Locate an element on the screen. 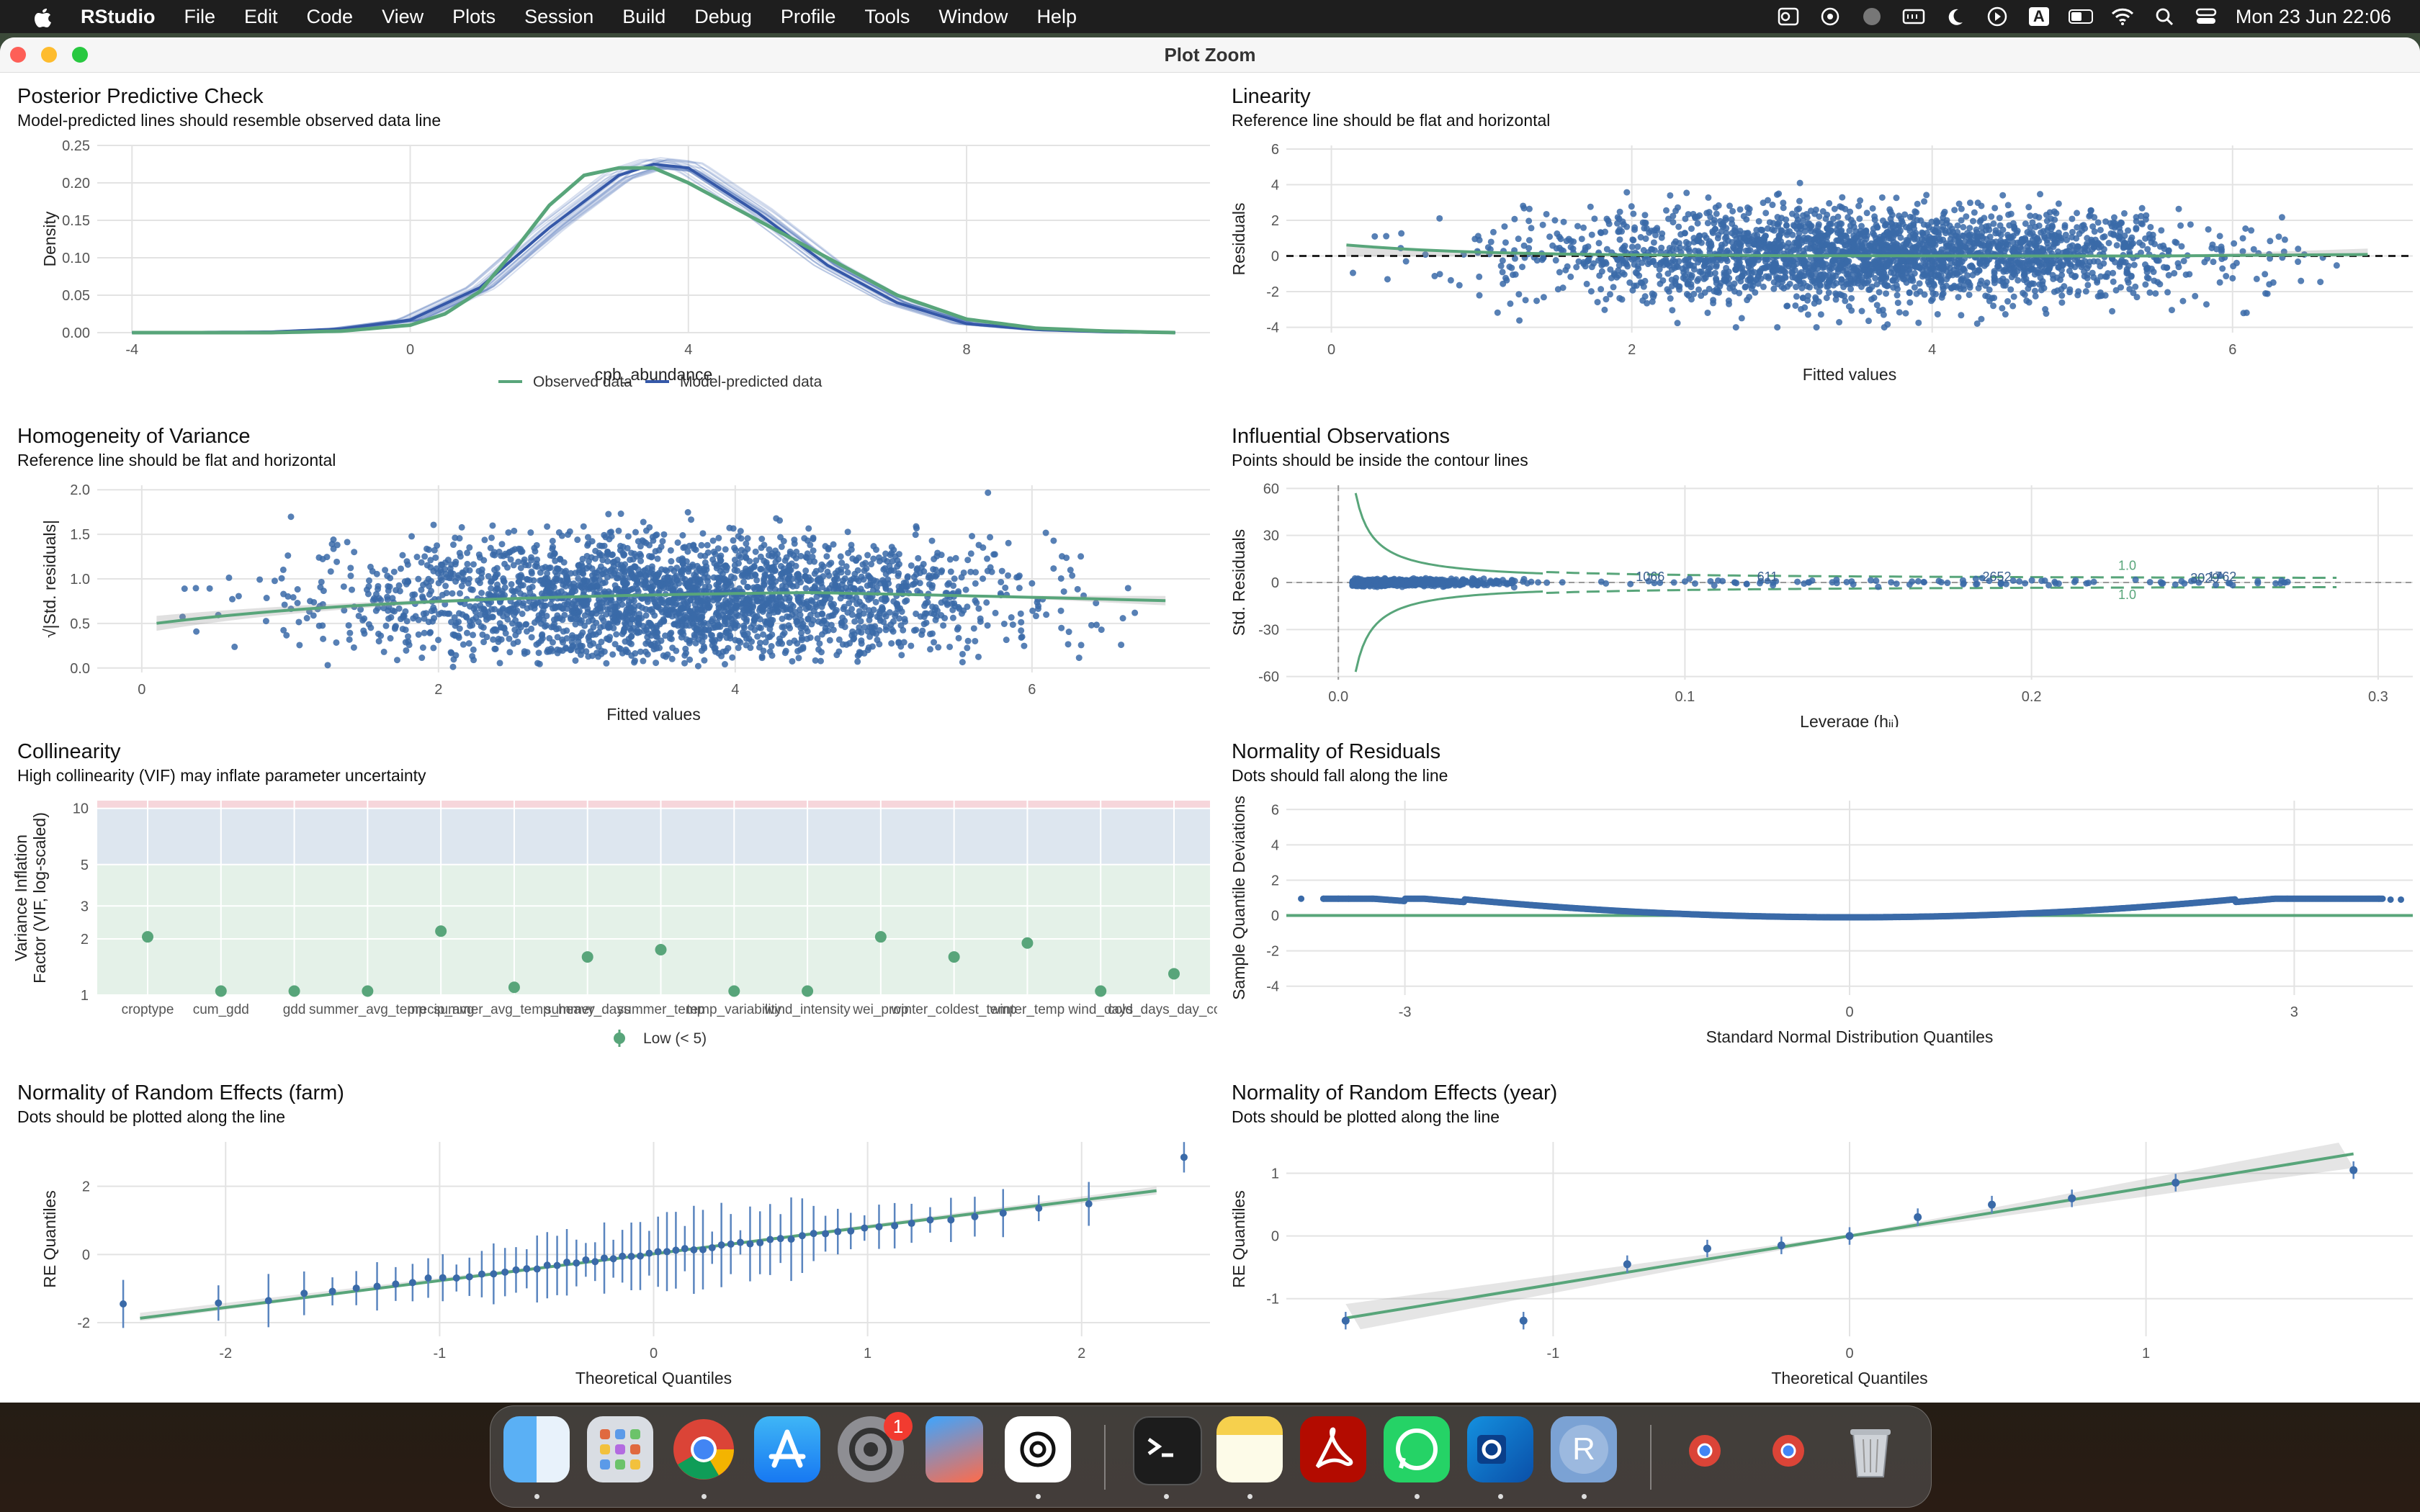 This screenshot has width=2420, height=1512. menu-view: View is located at coordinates (403, 16).